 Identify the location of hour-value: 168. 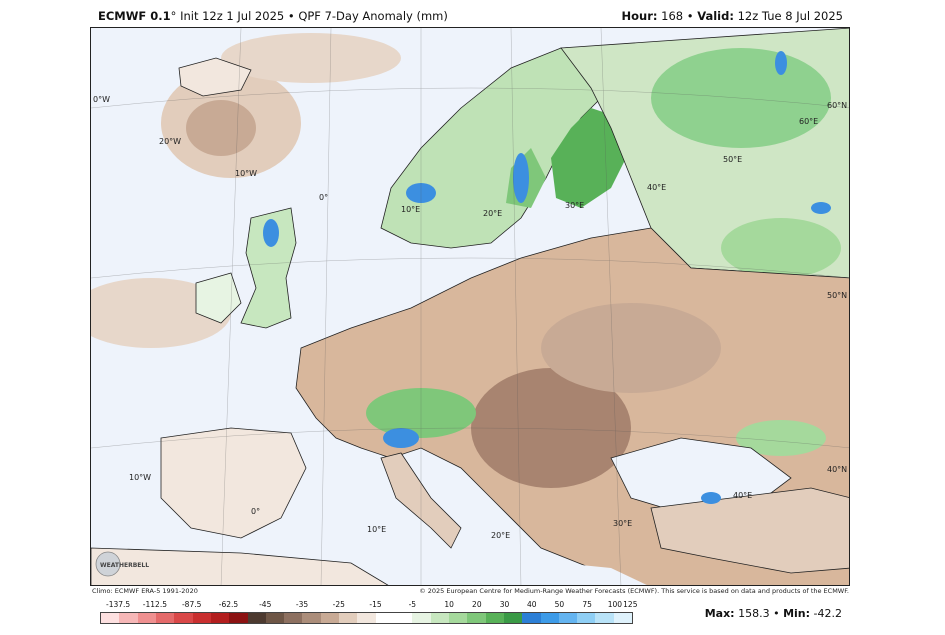
(672, 16).